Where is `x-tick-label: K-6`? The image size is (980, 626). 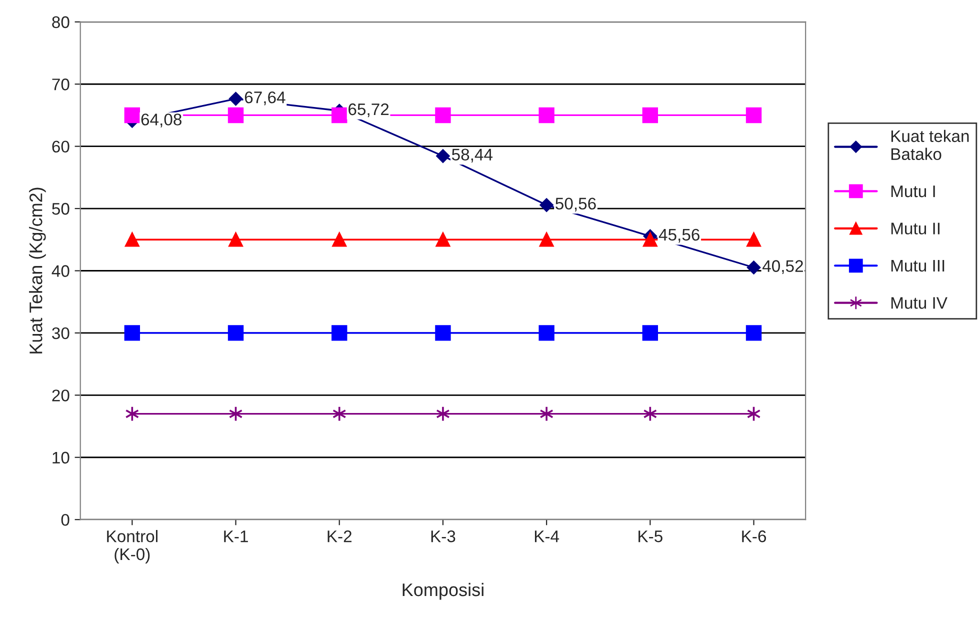
x-tick-label: K-6 is located at coordinates (754, 536).